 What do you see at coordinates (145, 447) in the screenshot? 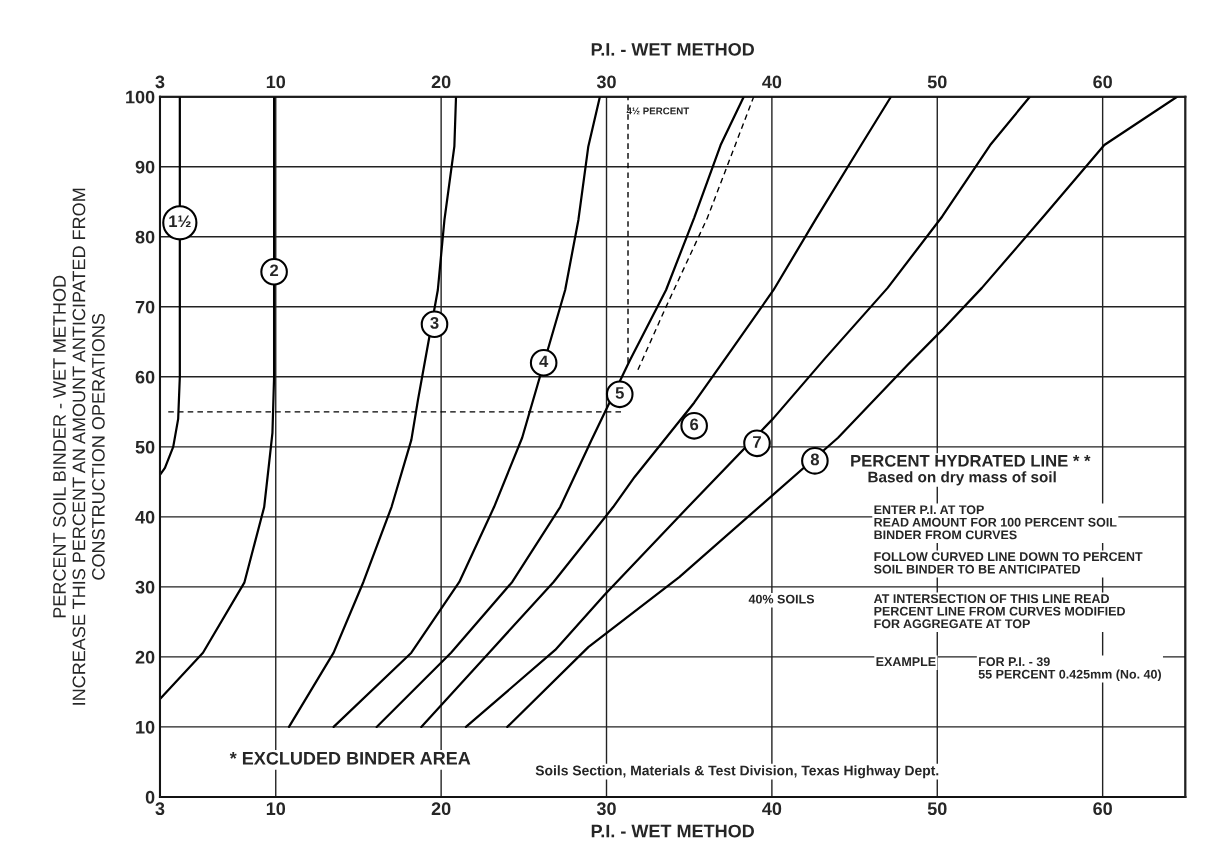
I see `y-tick-label: 50` at bounding box center [145, 447].